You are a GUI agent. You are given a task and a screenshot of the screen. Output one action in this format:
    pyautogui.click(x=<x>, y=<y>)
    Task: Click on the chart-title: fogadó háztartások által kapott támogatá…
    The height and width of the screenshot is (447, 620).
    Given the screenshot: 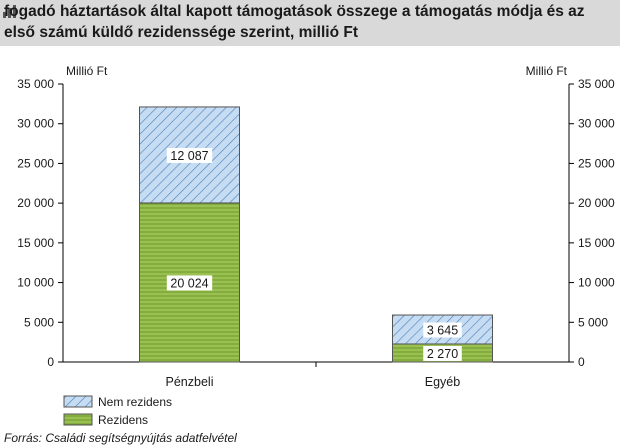 What is the action you would take?
    pyautogui.click(x=294, y=22)
    